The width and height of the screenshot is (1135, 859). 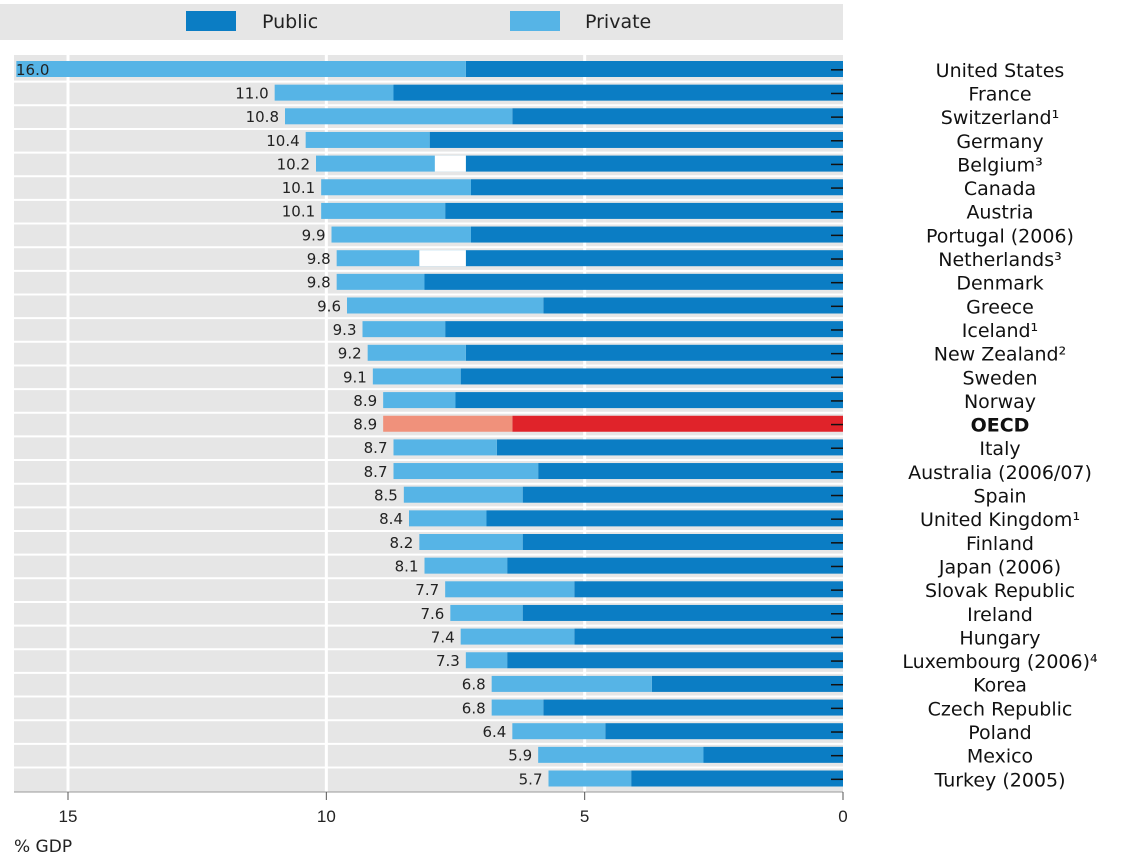 I want to click on legend-band, so click(x=421, y=22).